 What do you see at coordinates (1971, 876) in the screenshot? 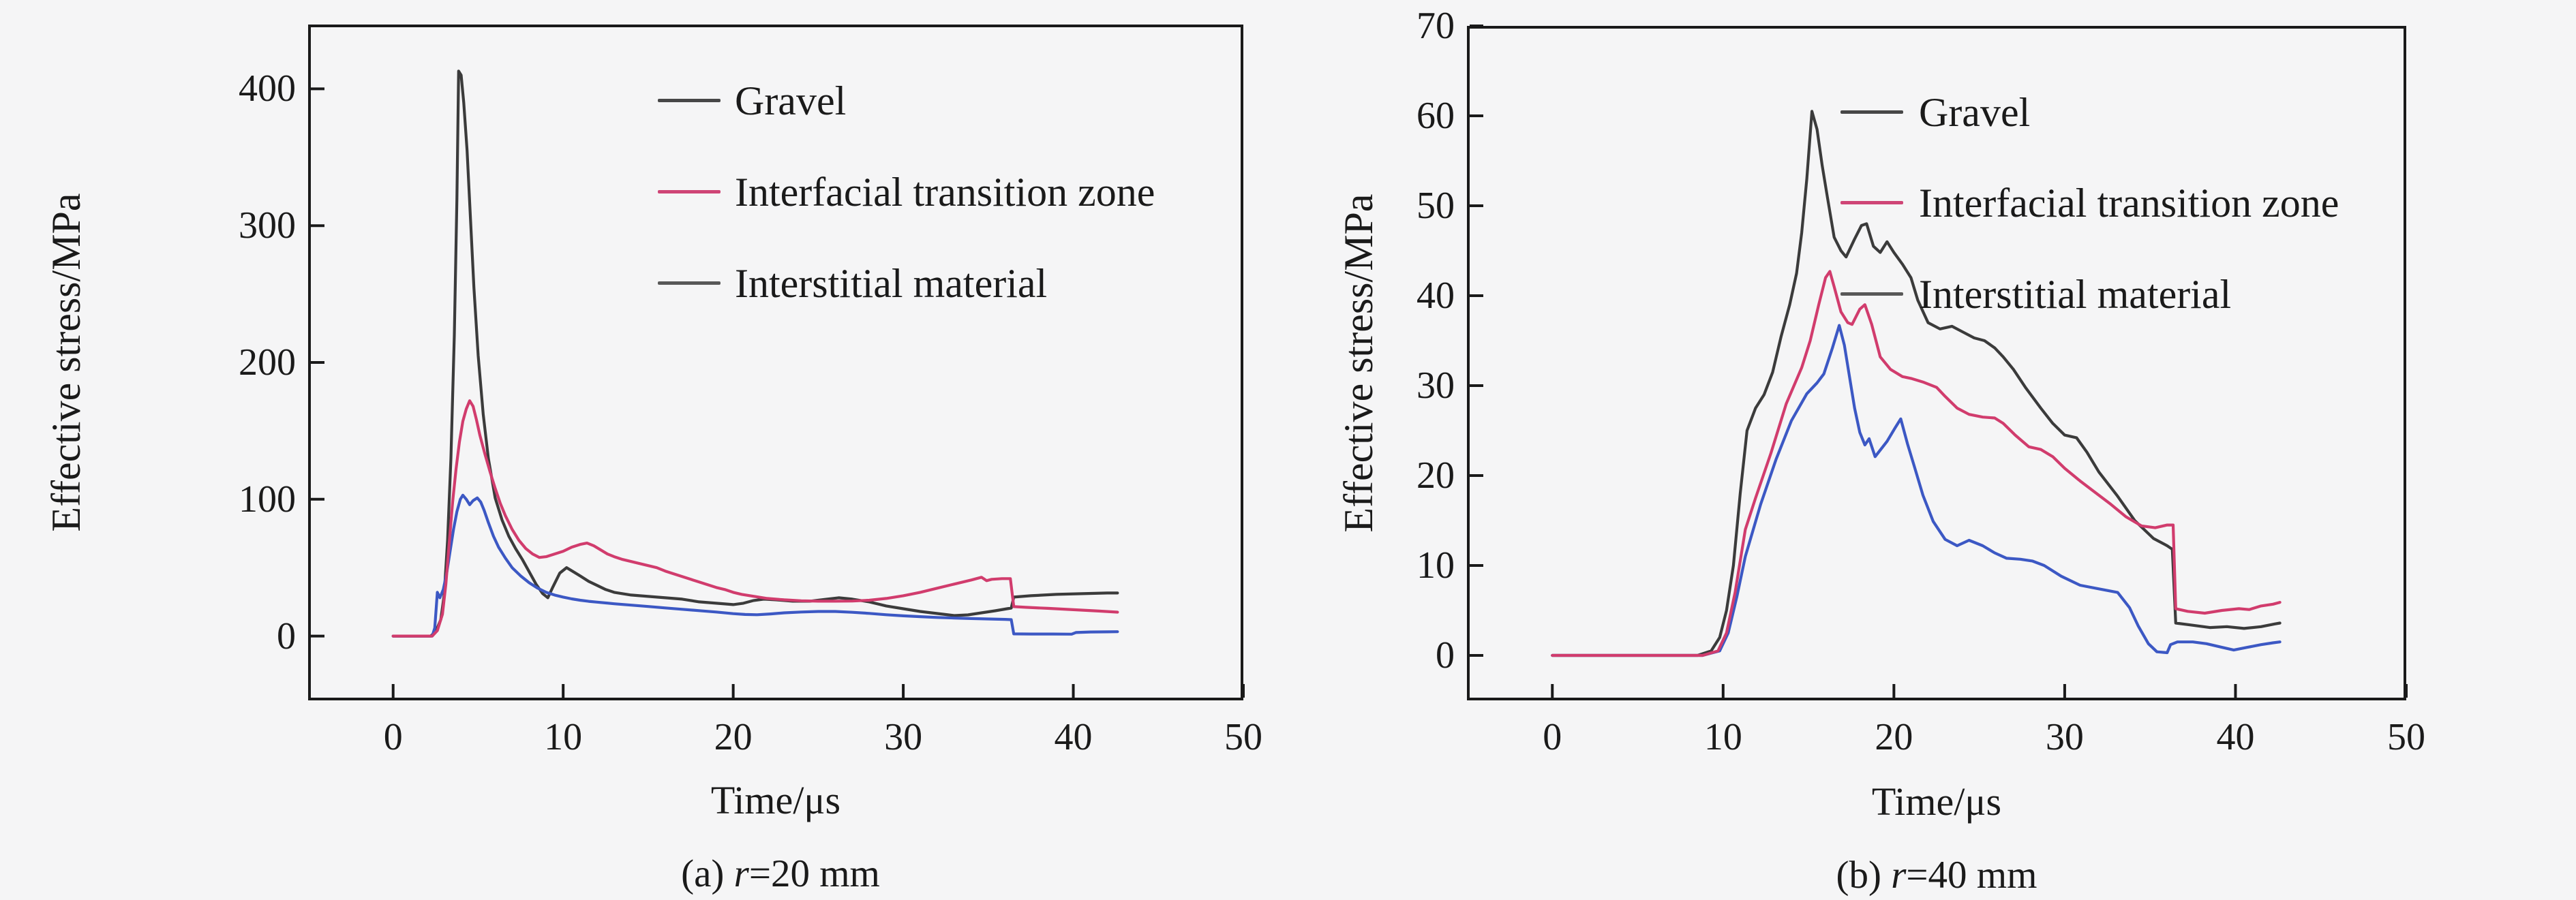
I see `caption-b-suffix: =40 mm` at bounding box center [1971, 876].